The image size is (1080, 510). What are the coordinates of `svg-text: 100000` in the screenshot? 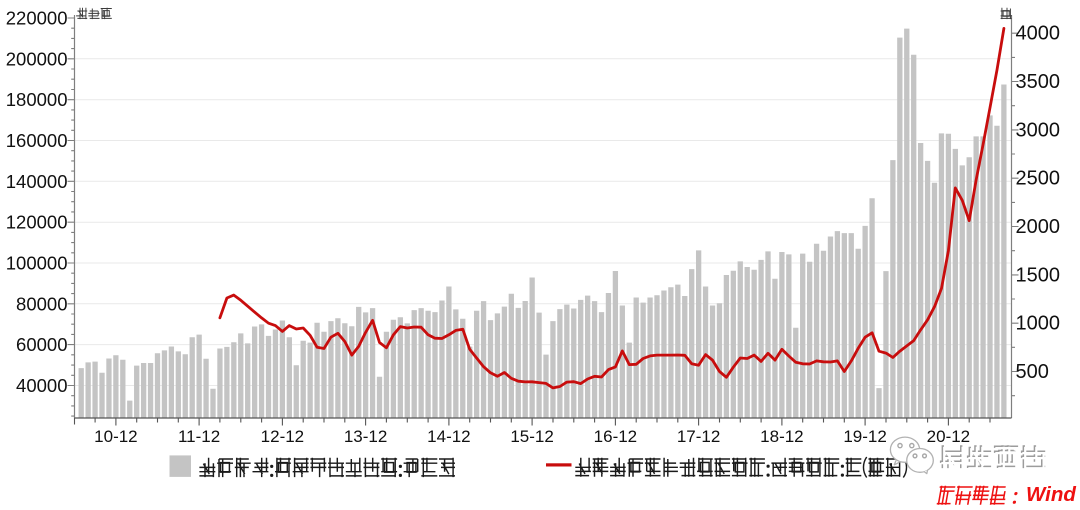 It's located at (37, 263).